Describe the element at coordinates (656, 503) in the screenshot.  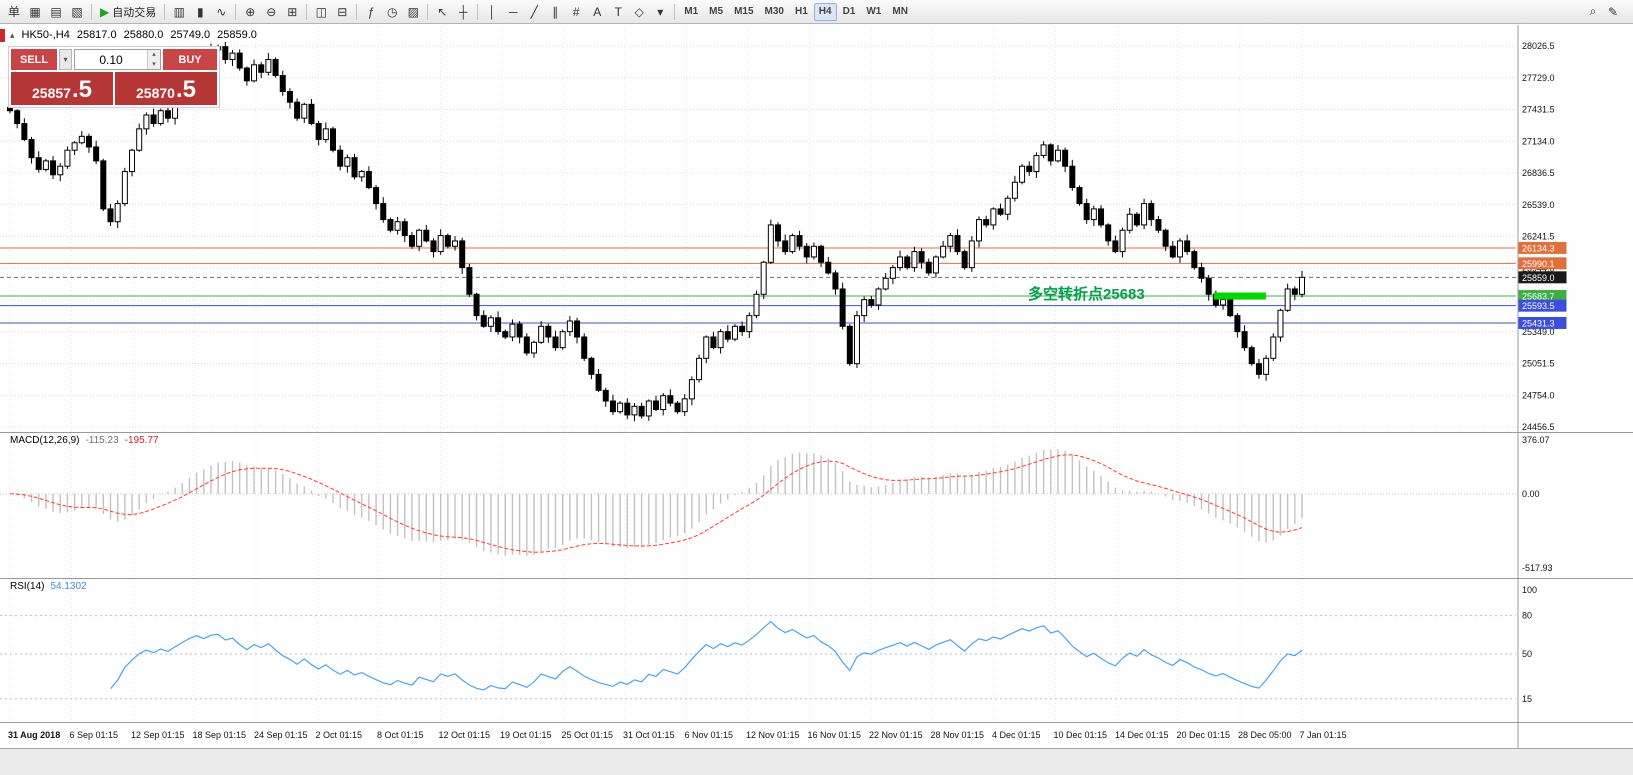
I see `macd-signal-line` at that location.